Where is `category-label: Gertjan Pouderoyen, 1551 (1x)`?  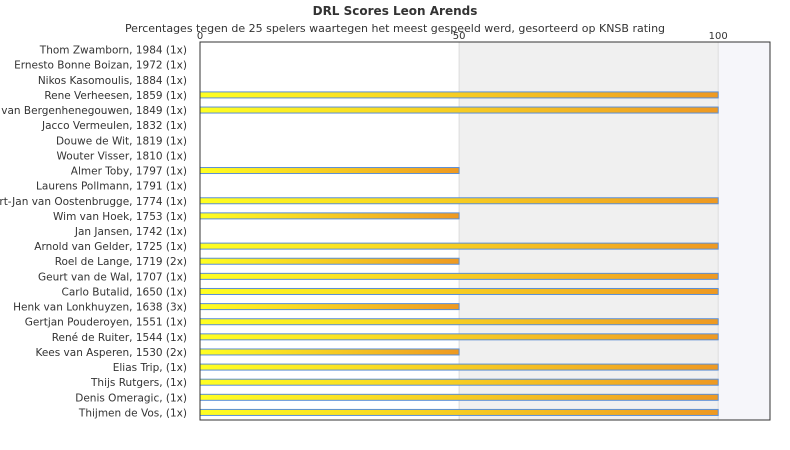
category-label: Gertjan Pouderoyen, 1551 (1x) is located at coordinates (106, 323).